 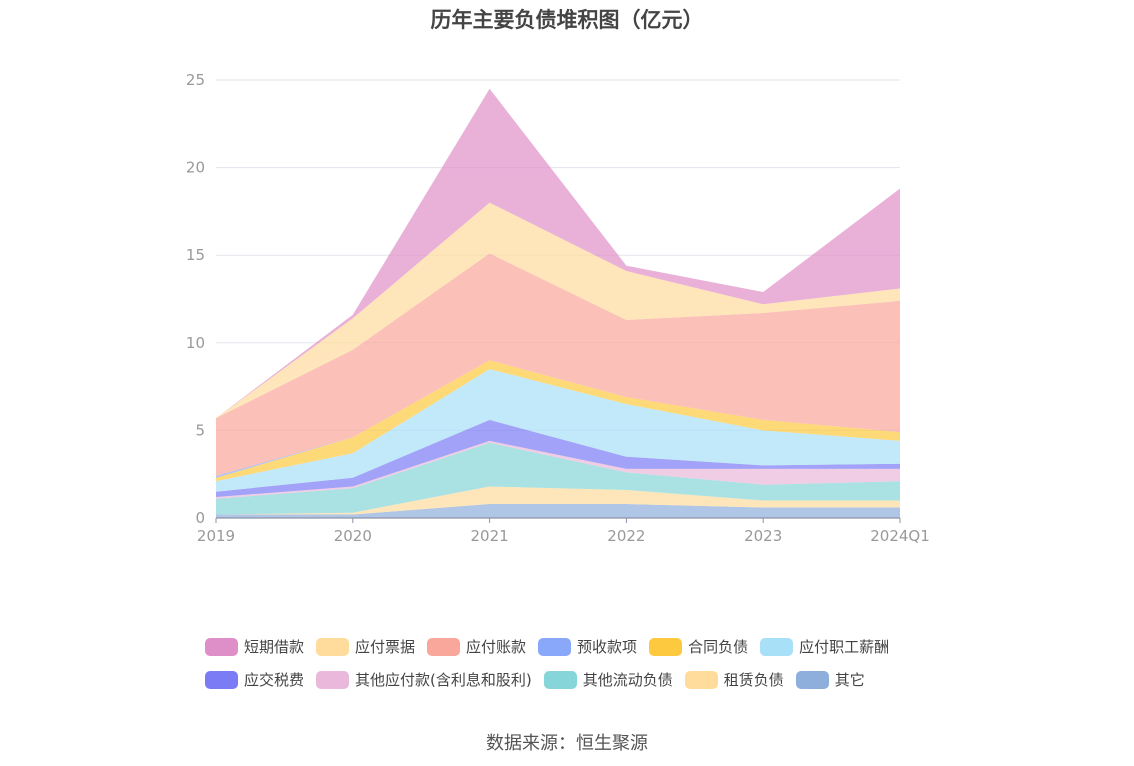 I want to click on legend-label: 预收款项, so click(x=607, y=647).